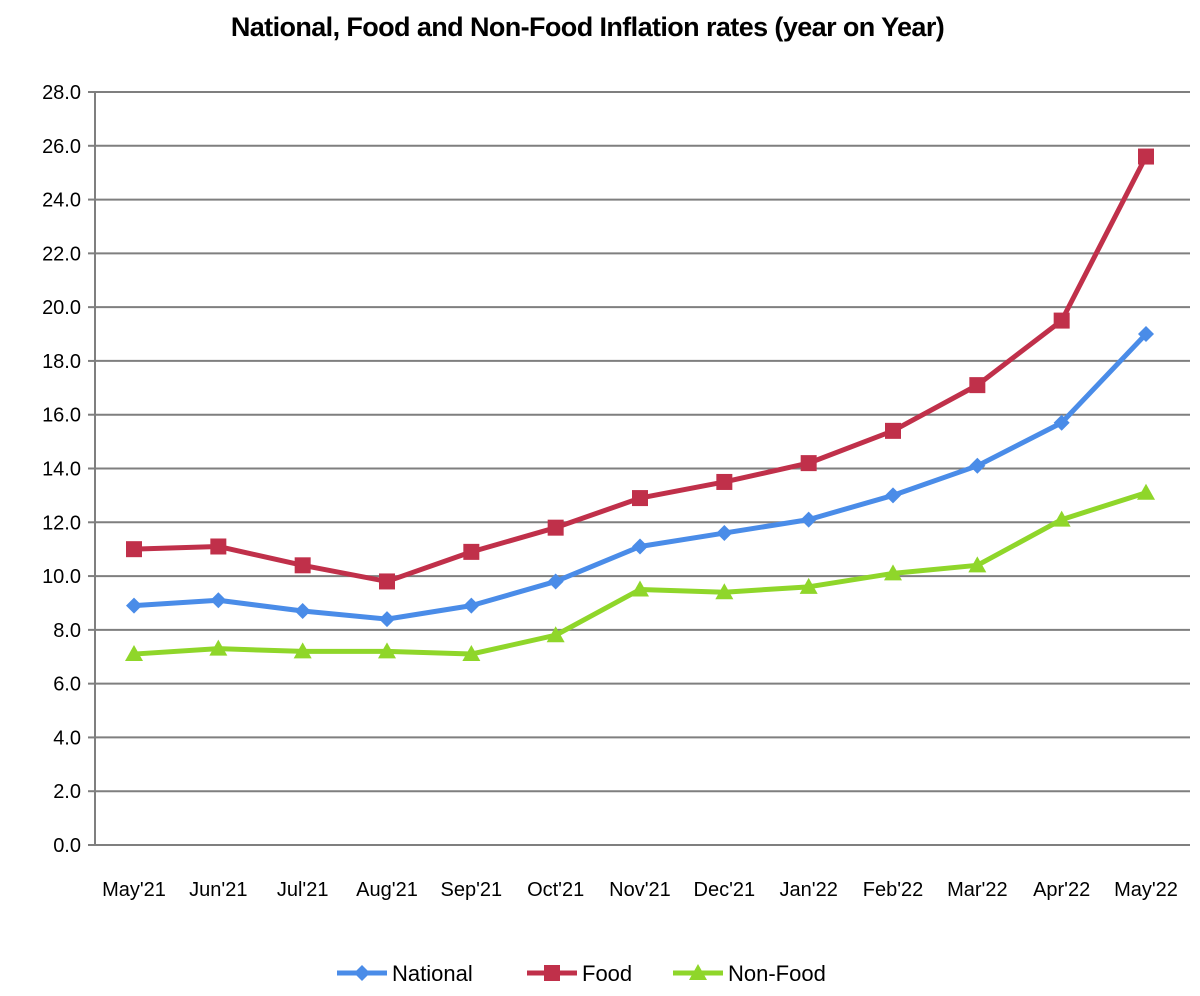  What do you see at coordinates (218, 890) in the screenshot?
I see `x-tick-label: Jun'21` at bounding box center [218, 890].